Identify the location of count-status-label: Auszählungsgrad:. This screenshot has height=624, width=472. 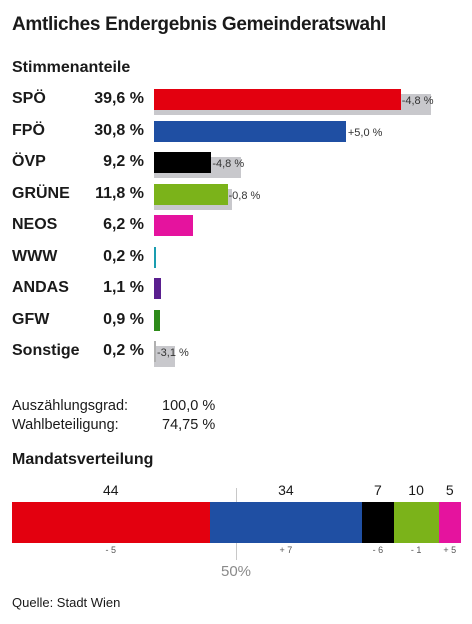
(70, 406).